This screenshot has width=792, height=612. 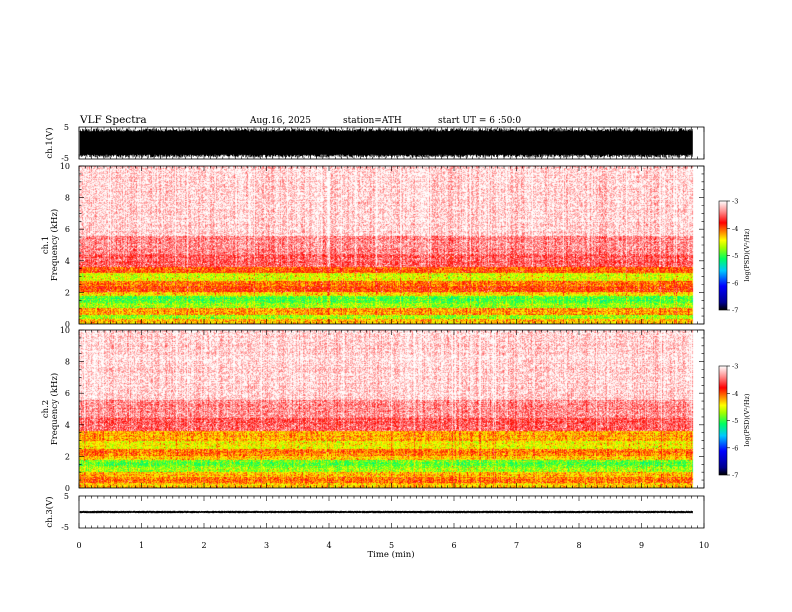 What do you see at coordinates (67, 229) in the screenshot?
I see `ch1-spectrogram-ytick-label: 6` at bounding box center [67, 229].